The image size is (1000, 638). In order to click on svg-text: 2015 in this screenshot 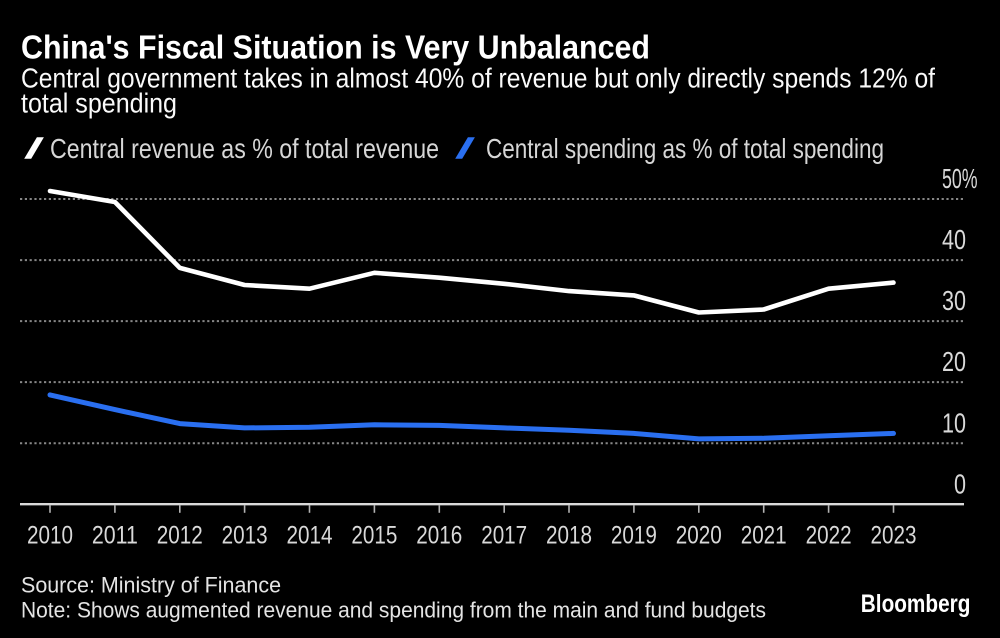, I will do `click(374, 536)`.